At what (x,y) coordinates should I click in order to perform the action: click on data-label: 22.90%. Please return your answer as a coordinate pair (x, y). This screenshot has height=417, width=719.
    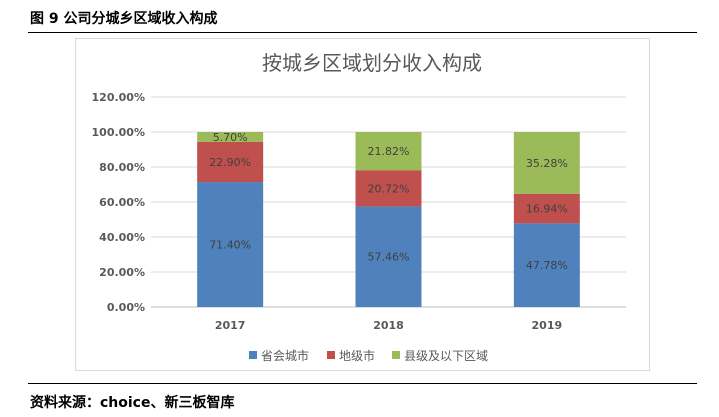
    Looking at the image, I should click on (230, 162).